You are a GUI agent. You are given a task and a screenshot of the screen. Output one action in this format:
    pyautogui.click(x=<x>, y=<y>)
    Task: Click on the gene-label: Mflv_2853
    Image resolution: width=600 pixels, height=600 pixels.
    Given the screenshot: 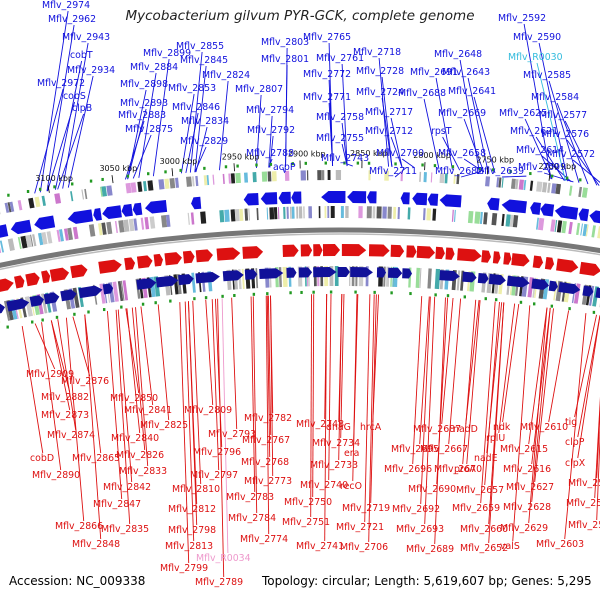 What is the action you would take?
    pyautogui.click(x=192, y=88)
    